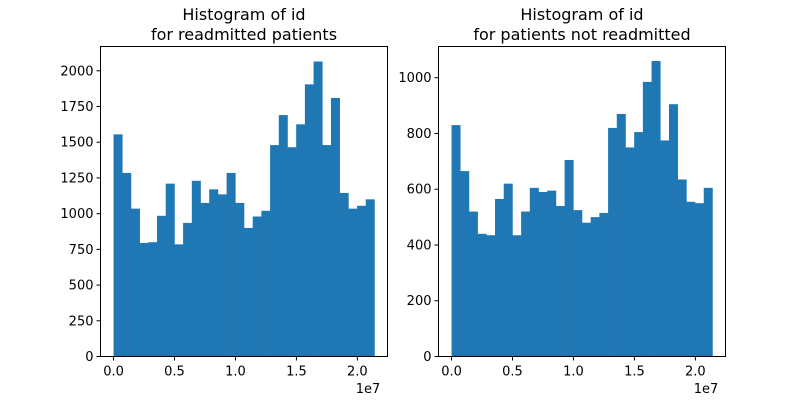 This screenshot has height=400, width=800. Describe the element at coordinates (76, 178) in the screenshot. I see `y-tick-label: 1250` at that location.